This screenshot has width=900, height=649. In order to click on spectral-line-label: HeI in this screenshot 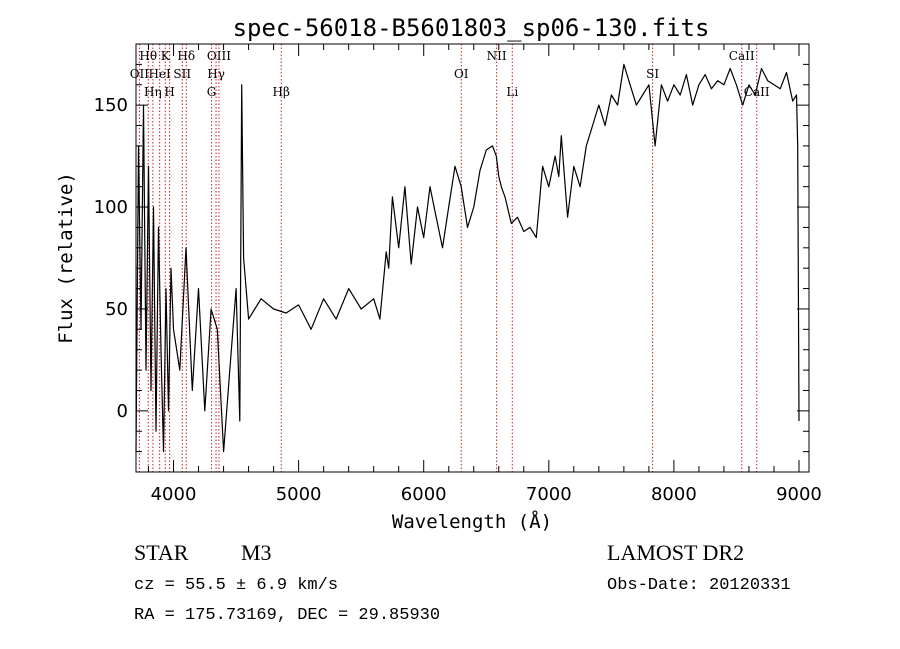, I will do `click(159, 74)`.